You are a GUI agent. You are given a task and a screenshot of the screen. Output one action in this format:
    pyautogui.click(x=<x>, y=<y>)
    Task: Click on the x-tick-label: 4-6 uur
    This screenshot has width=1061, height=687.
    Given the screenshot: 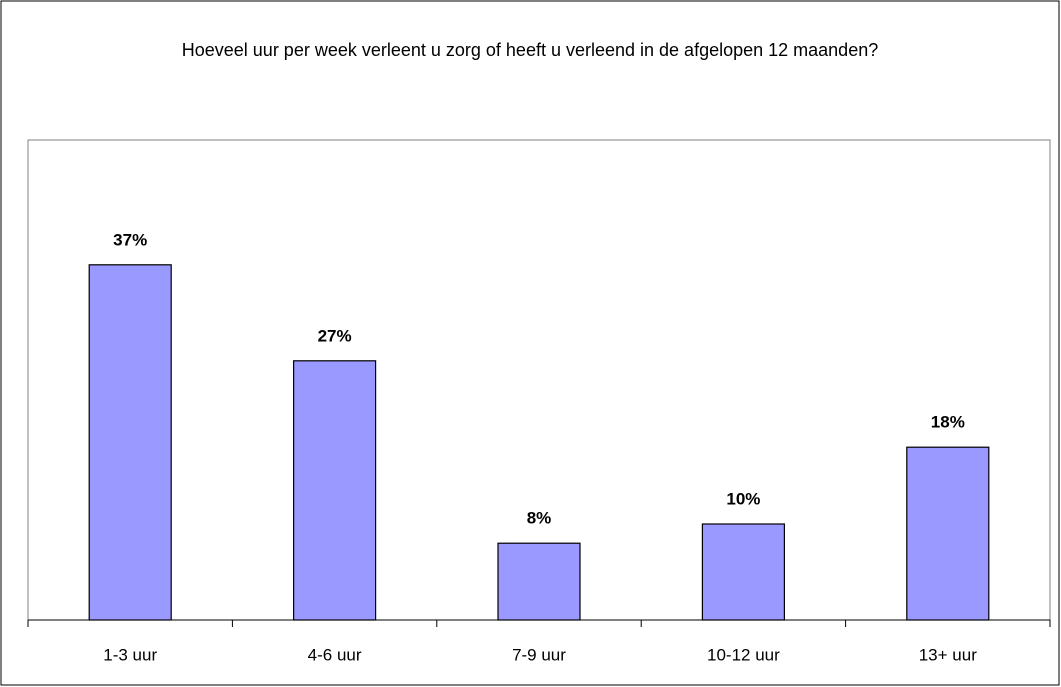 What is the action you would take?
    pyautogui.click(x=335, y=654)
    